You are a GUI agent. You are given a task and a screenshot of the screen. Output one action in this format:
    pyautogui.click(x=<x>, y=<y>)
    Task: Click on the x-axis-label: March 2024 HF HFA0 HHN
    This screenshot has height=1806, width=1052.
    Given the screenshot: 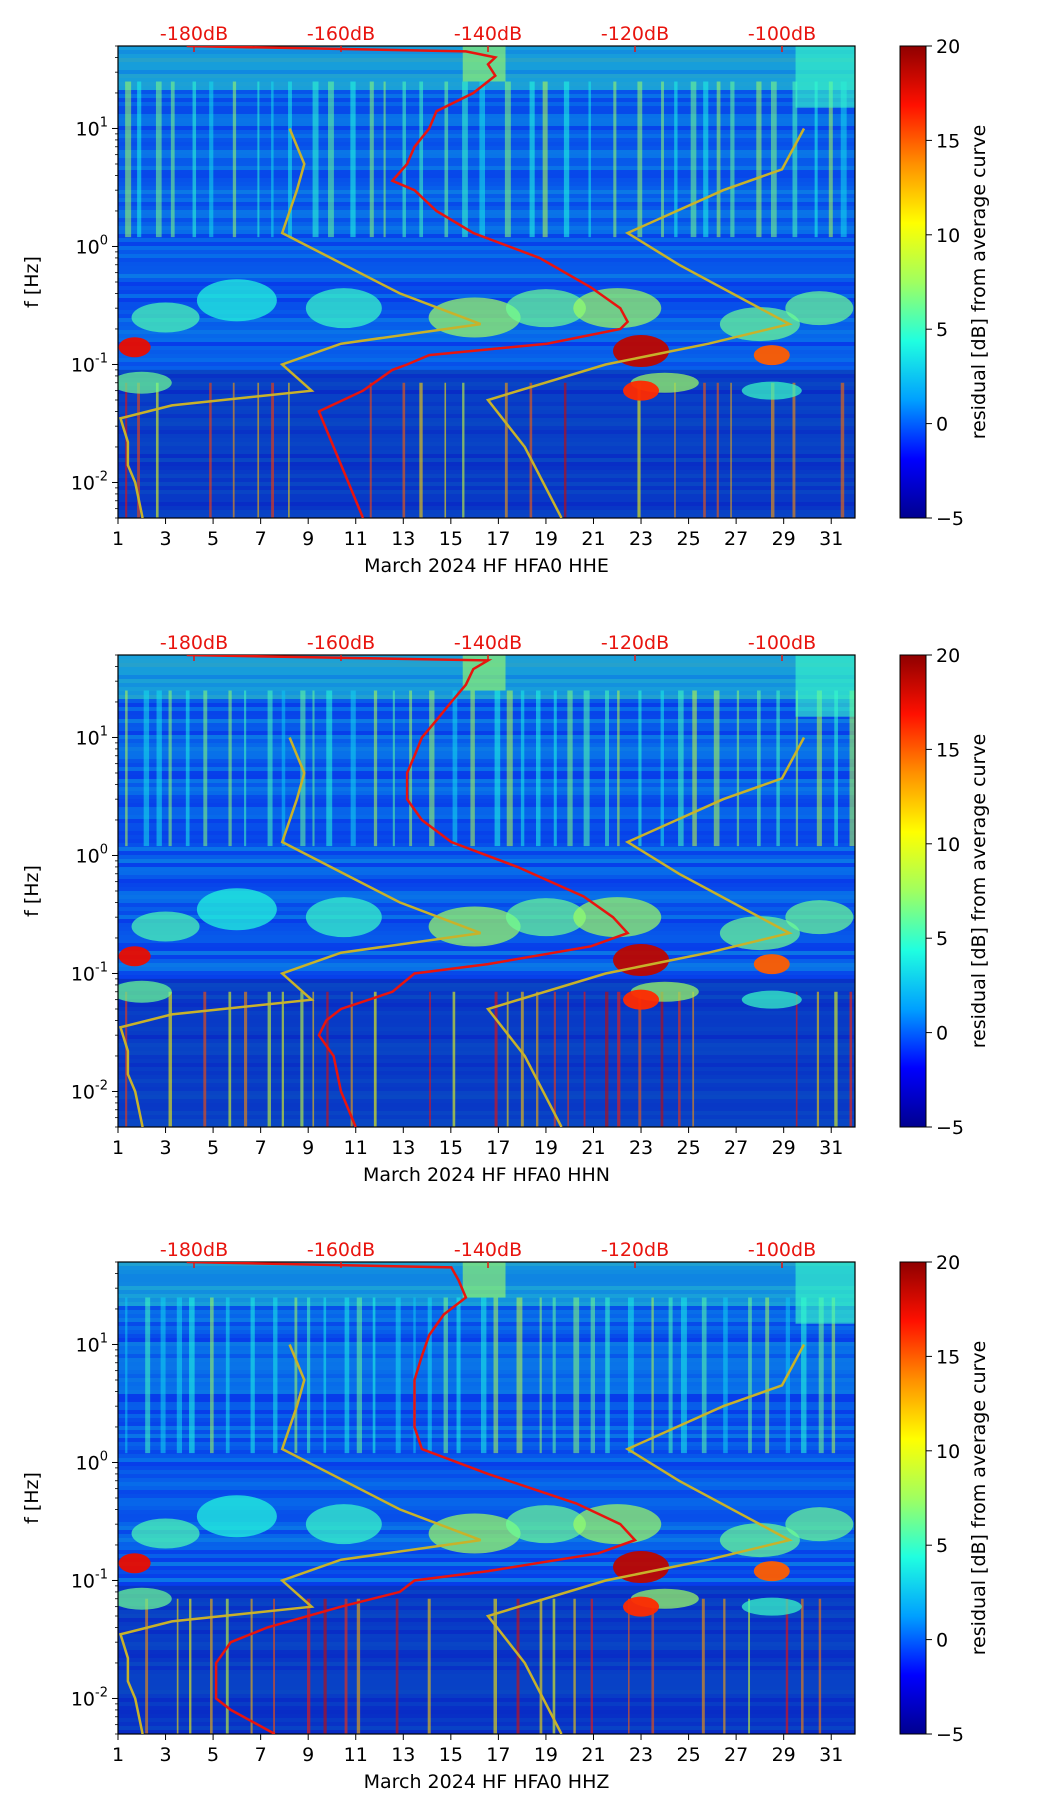 What is the action you would take?
    pyautogui.click(x=486, y=1175)
    